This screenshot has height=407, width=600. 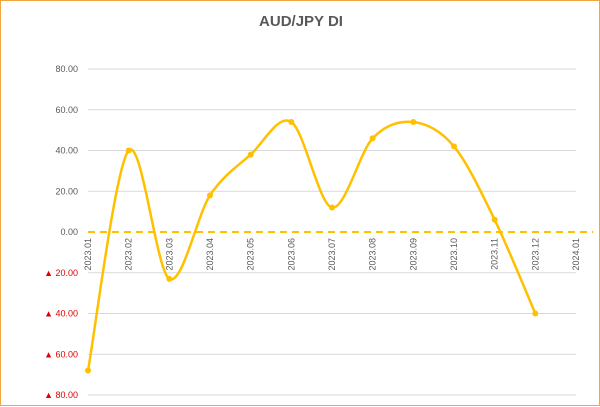 I want to click on x-tick-label: 2023.05, so click(x=251, y=254).